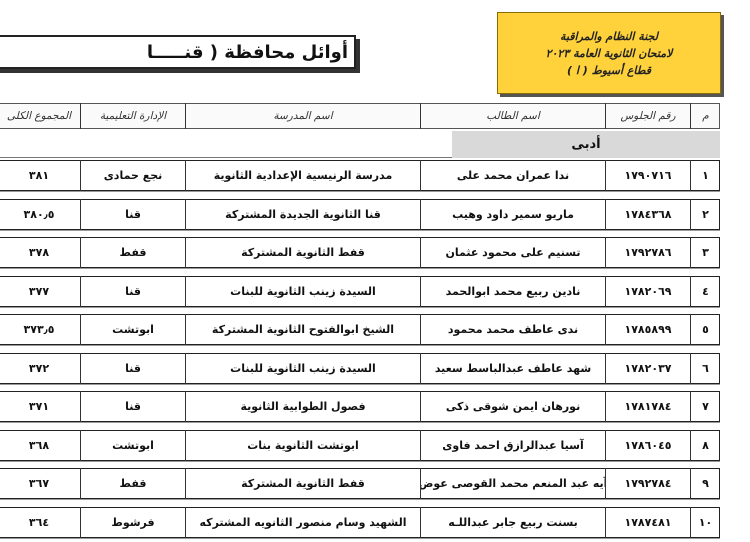 The height and width of the screenshot is (542, 750). What do you see at coordinates (512, 116) in the screenshot?
I see `column-header: اسم الطالب` at bounding box center [512, 116].